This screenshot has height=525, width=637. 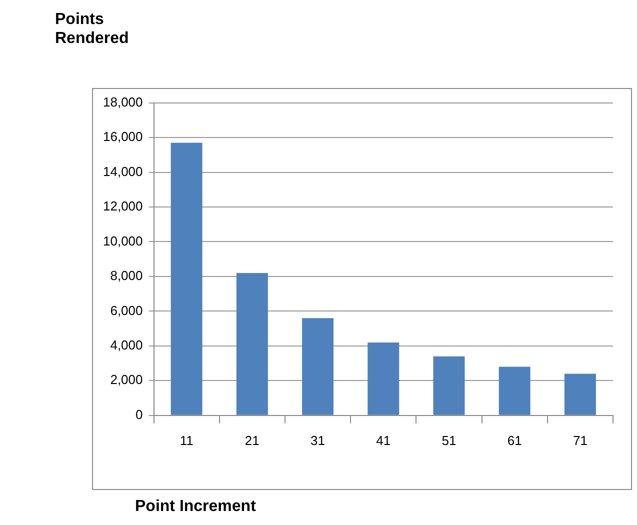 What do you see at coordinates (580, 440) in the screenshot?
I see `x-tick-label: 71` at bounding box center [580, 440].